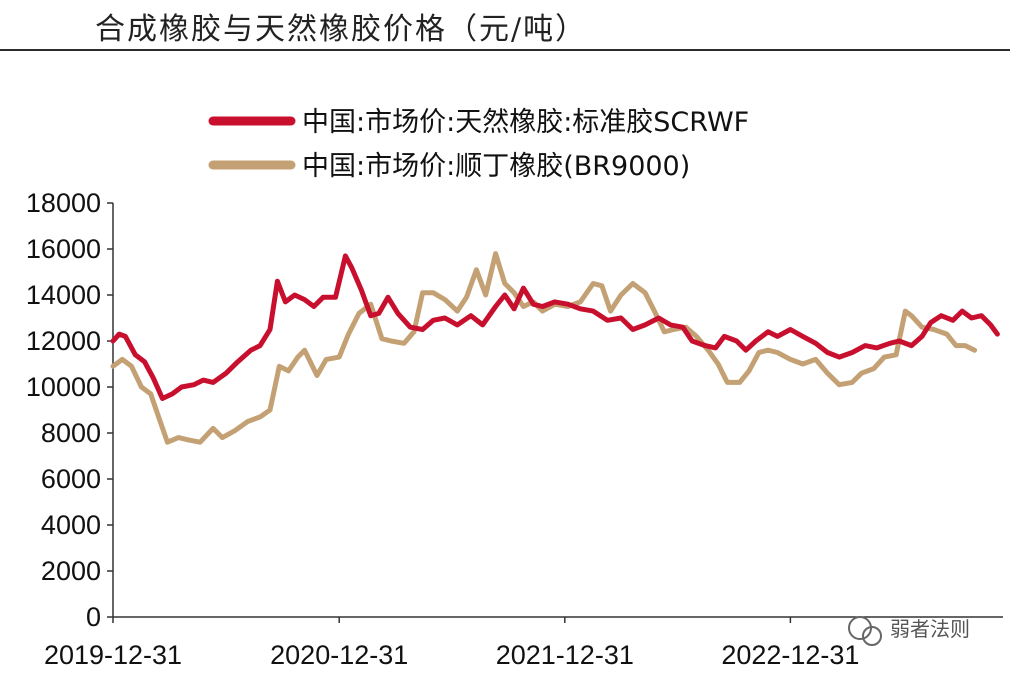 This screenshot has height=677, width=1024. I want to click on y-tick-label: 18000, so click(63, 203).